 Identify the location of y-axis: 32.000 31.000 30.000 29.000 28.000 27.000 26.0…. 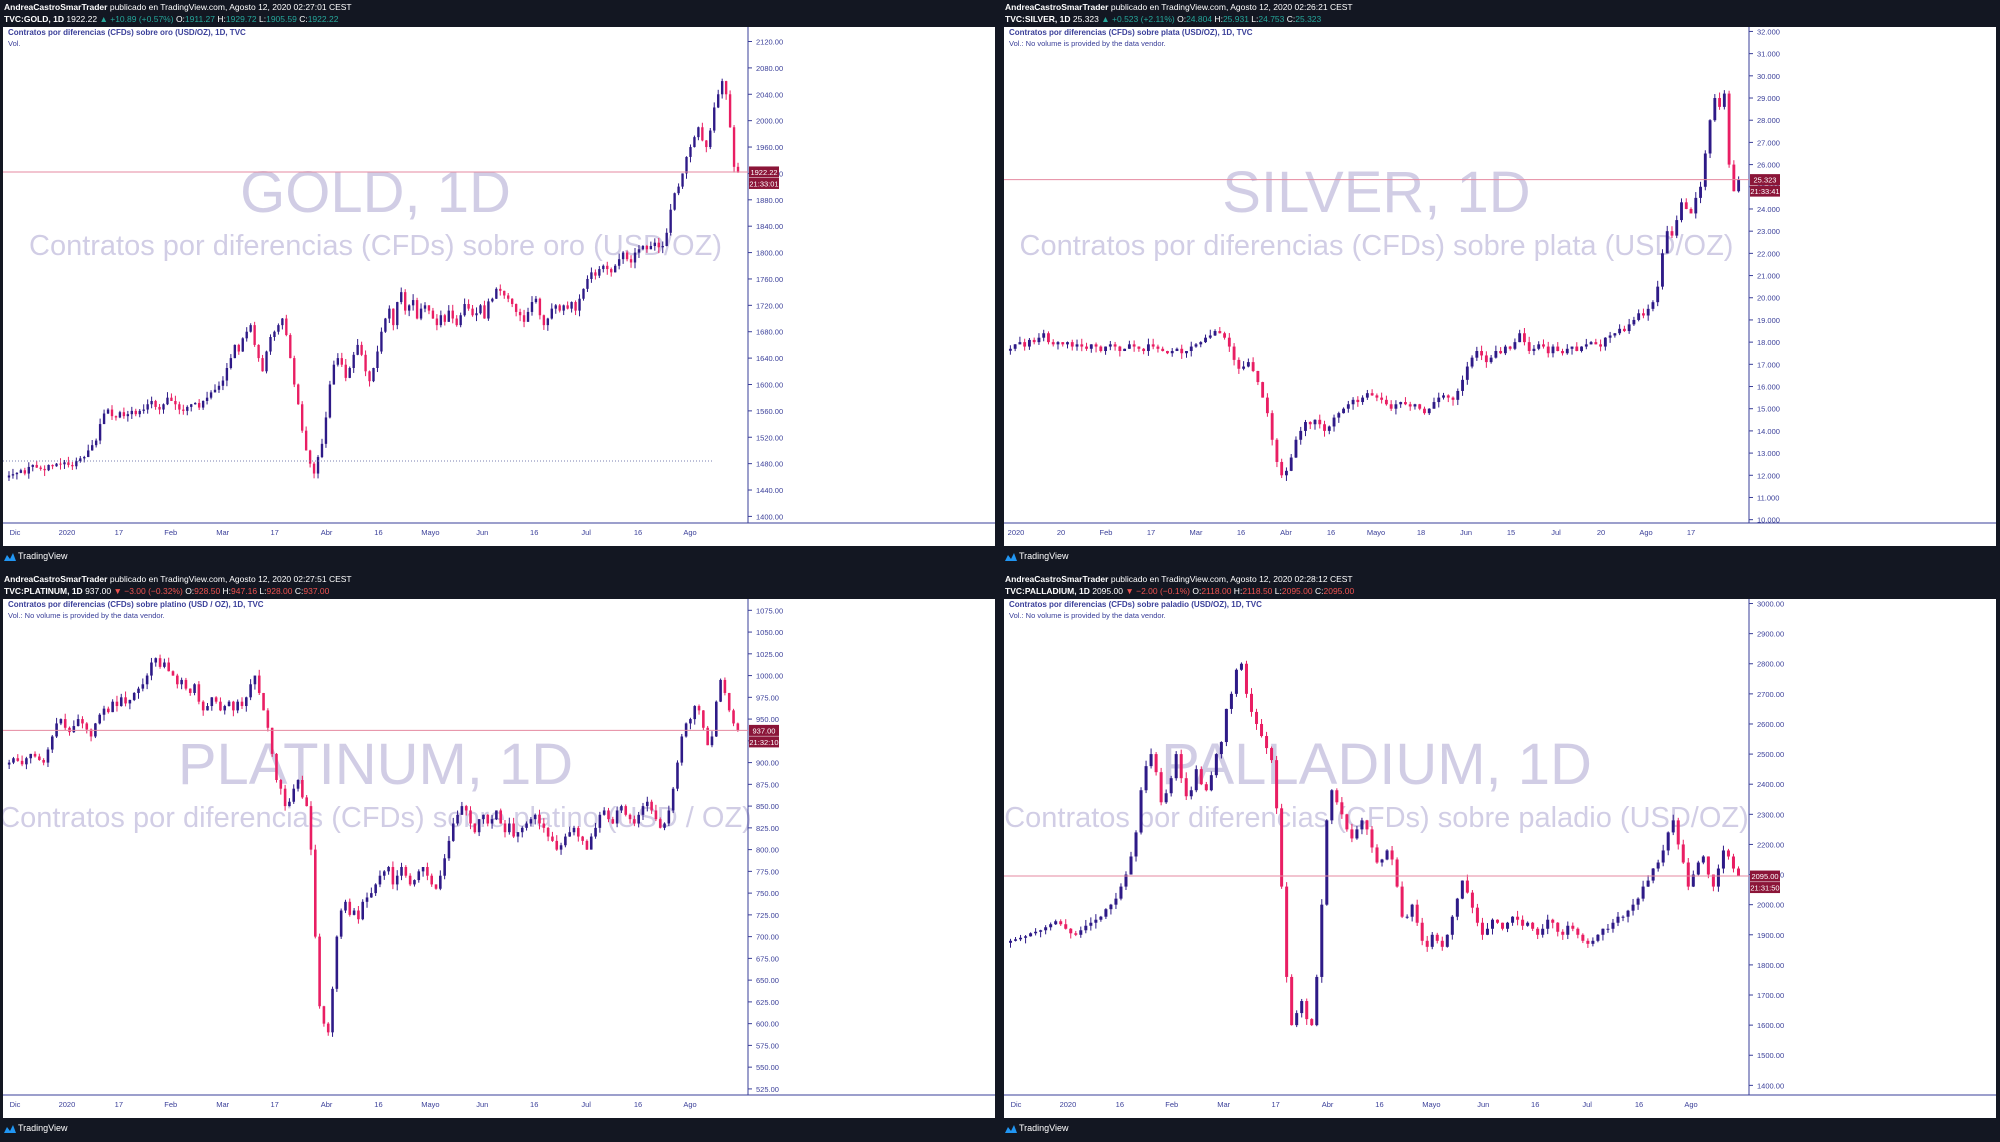
(1764, 276).